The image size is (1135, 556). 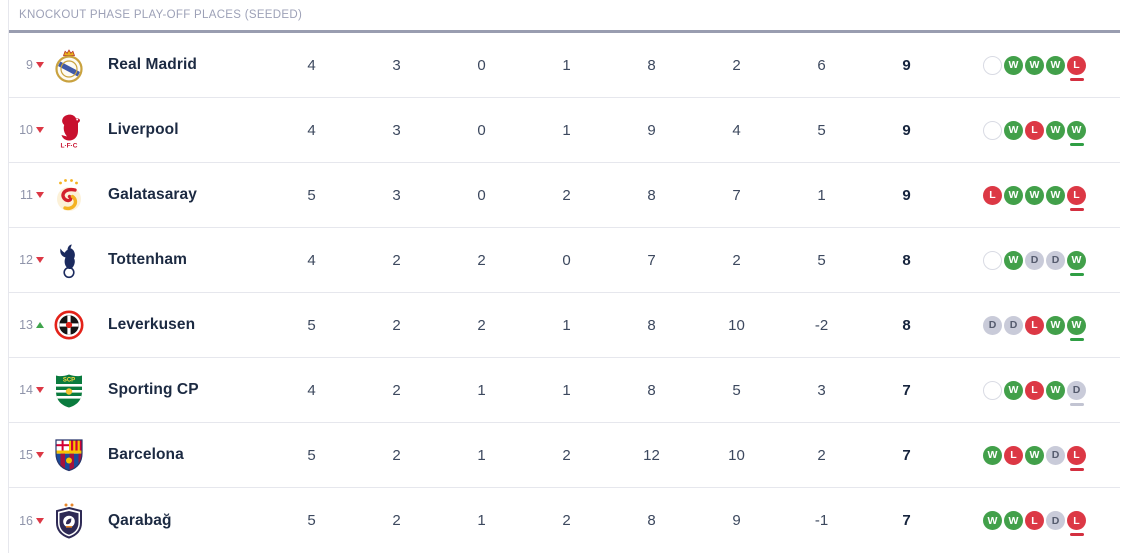 What do you see at coordinates (1076, 339) in the screenshot?
I see `latest-match-underline` at bounding box center [1076, 339].